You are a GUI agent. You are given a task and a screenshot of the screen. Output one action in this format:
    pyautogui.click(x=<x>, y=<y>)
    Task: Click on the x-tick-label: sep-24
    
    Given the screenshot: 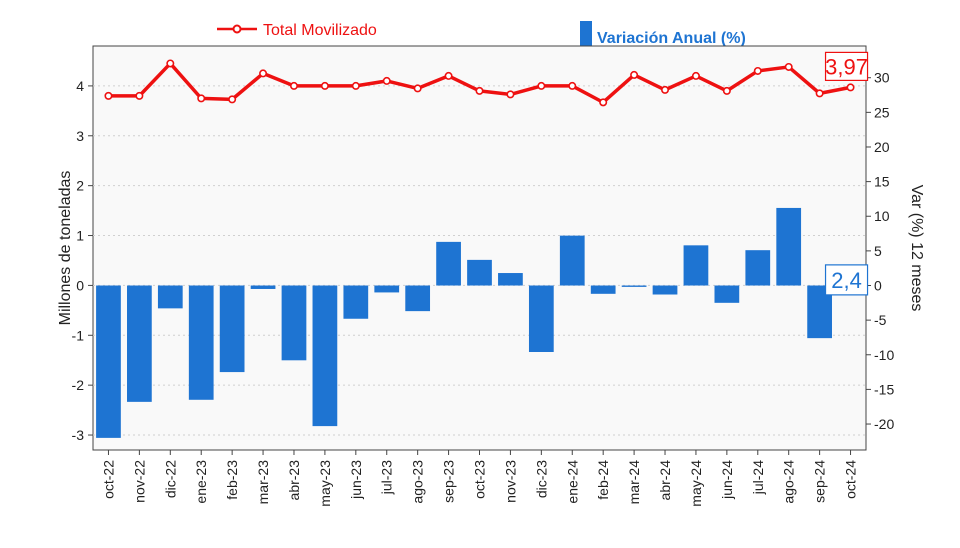 What is the action you would take?
    pyautogui.click(x=820, y=481)
    